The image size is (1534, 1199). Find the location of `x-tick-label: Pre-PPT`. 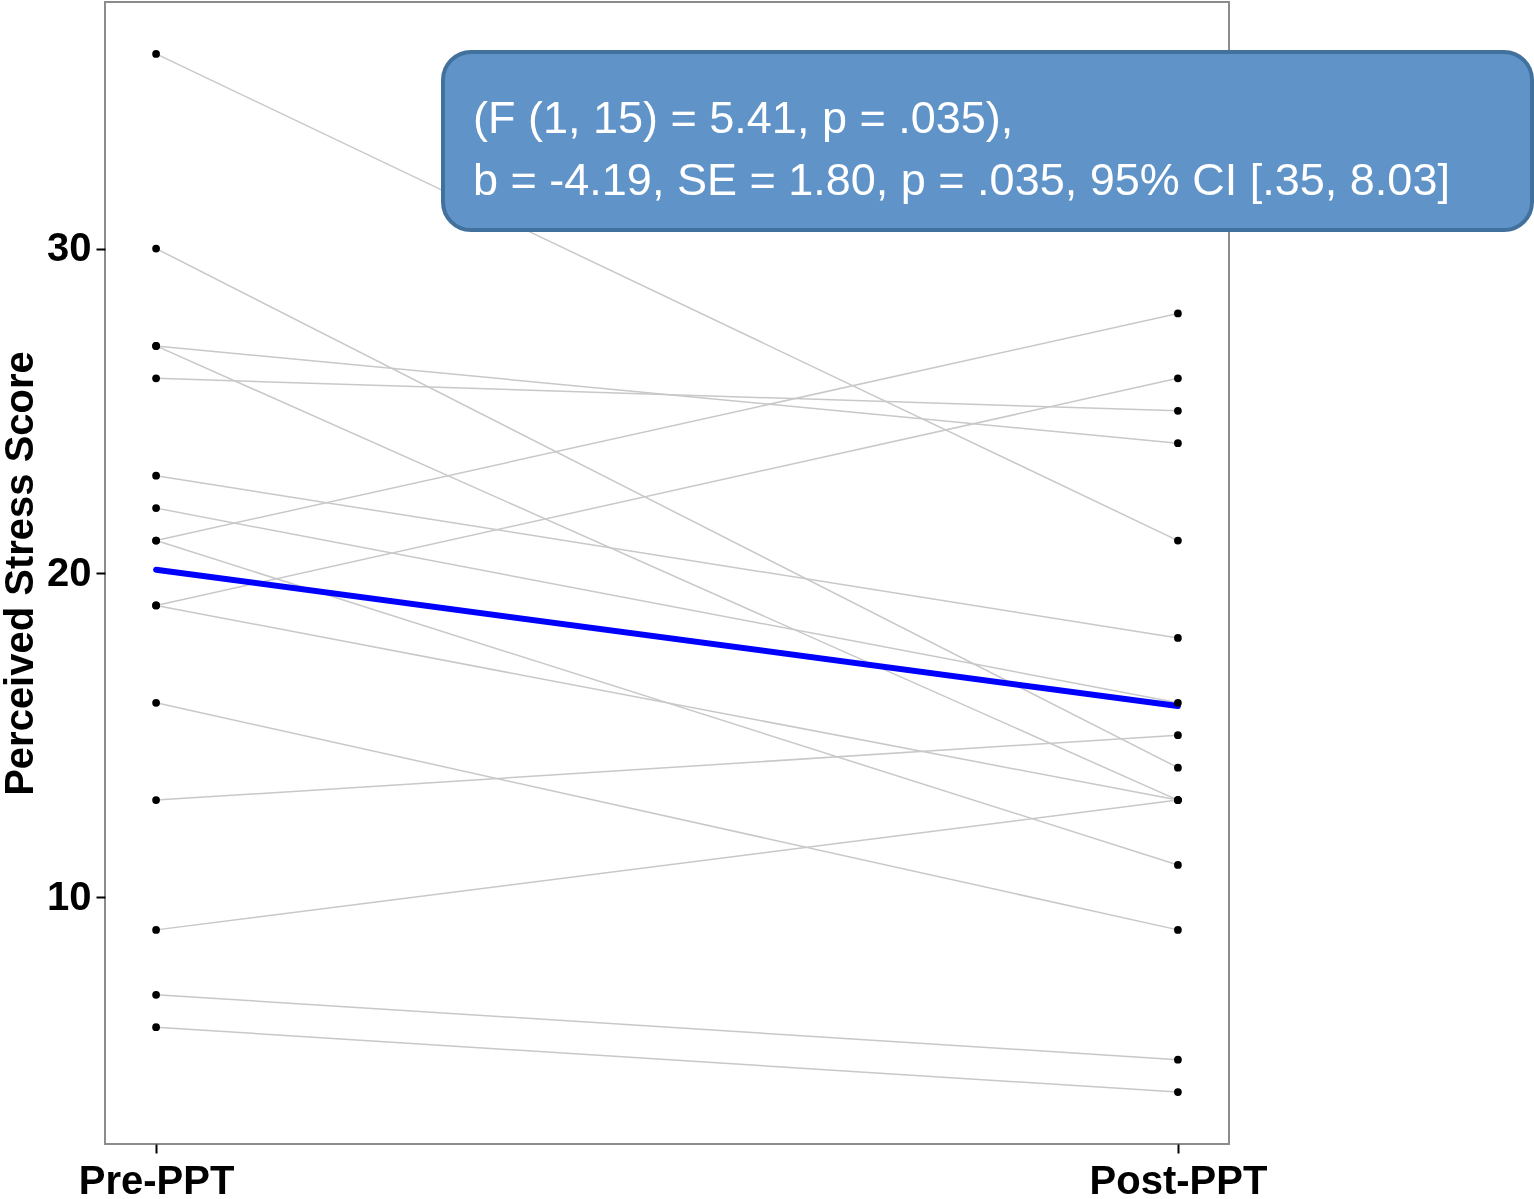

x-tick-label: Pre-PPT is located at coordinates (156, 1178).